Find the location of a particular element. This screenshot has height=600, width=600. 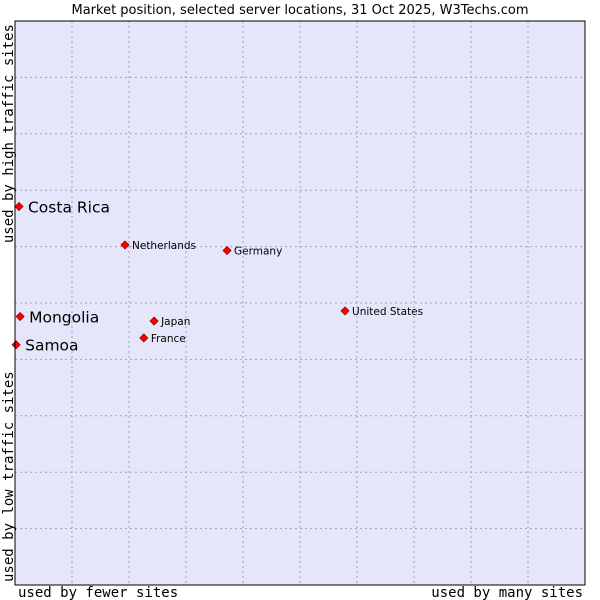

data-point-marker-united-states is located at coordinates (345, 311).